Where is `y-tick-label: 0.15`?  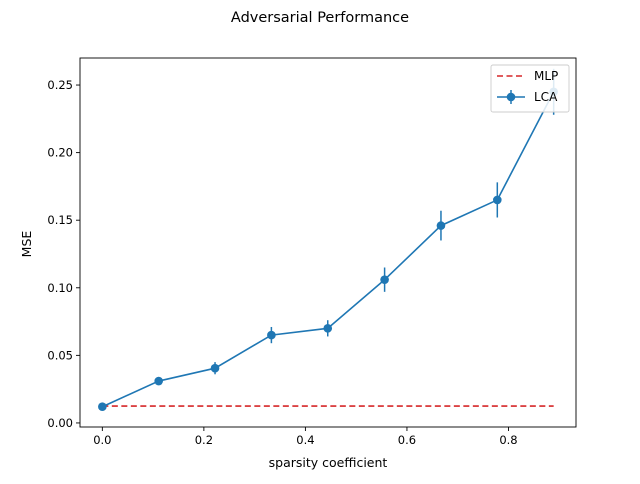
y-tick-label: 0.15 is located at coordinates (60, 220).